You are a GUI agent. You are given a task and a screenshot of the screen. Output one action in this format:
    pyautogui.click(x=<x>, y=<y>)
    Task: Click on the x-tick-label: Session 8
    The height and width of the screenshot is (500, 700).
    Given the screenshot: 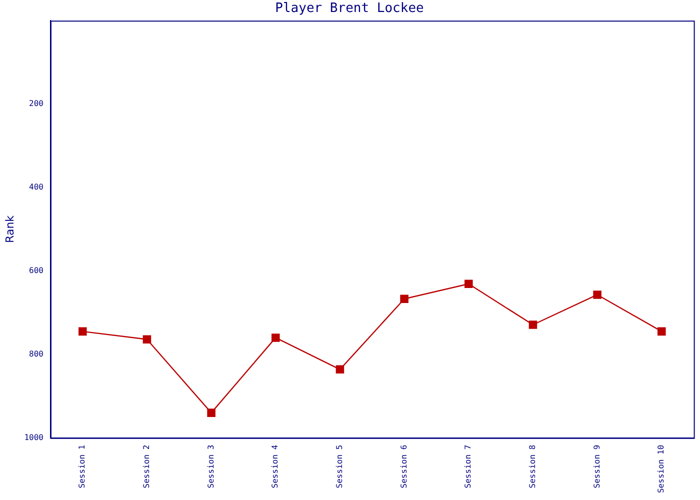 What is the action you would take?
    pyautogui.click(x=533, y=466)
    